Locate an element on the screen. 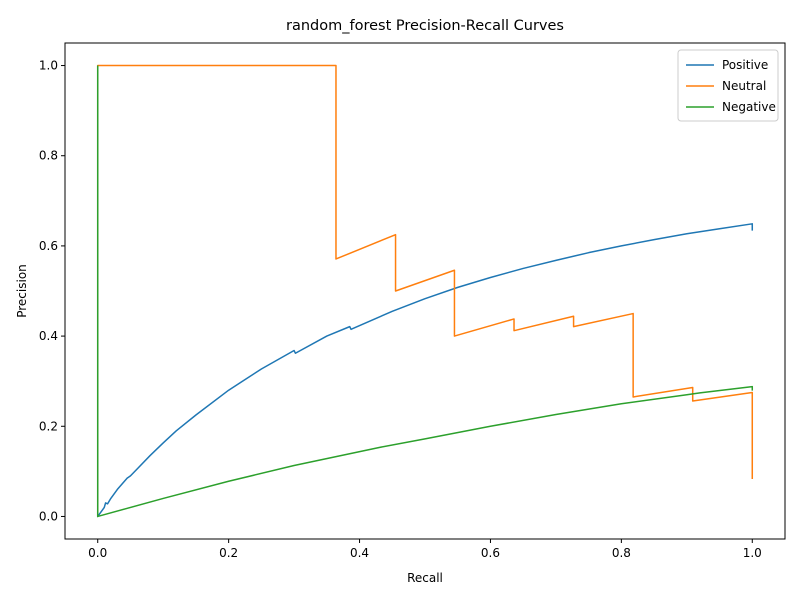 The image size is (800, 600). x-axis-label: Recall is located at coordinates (425, 578).